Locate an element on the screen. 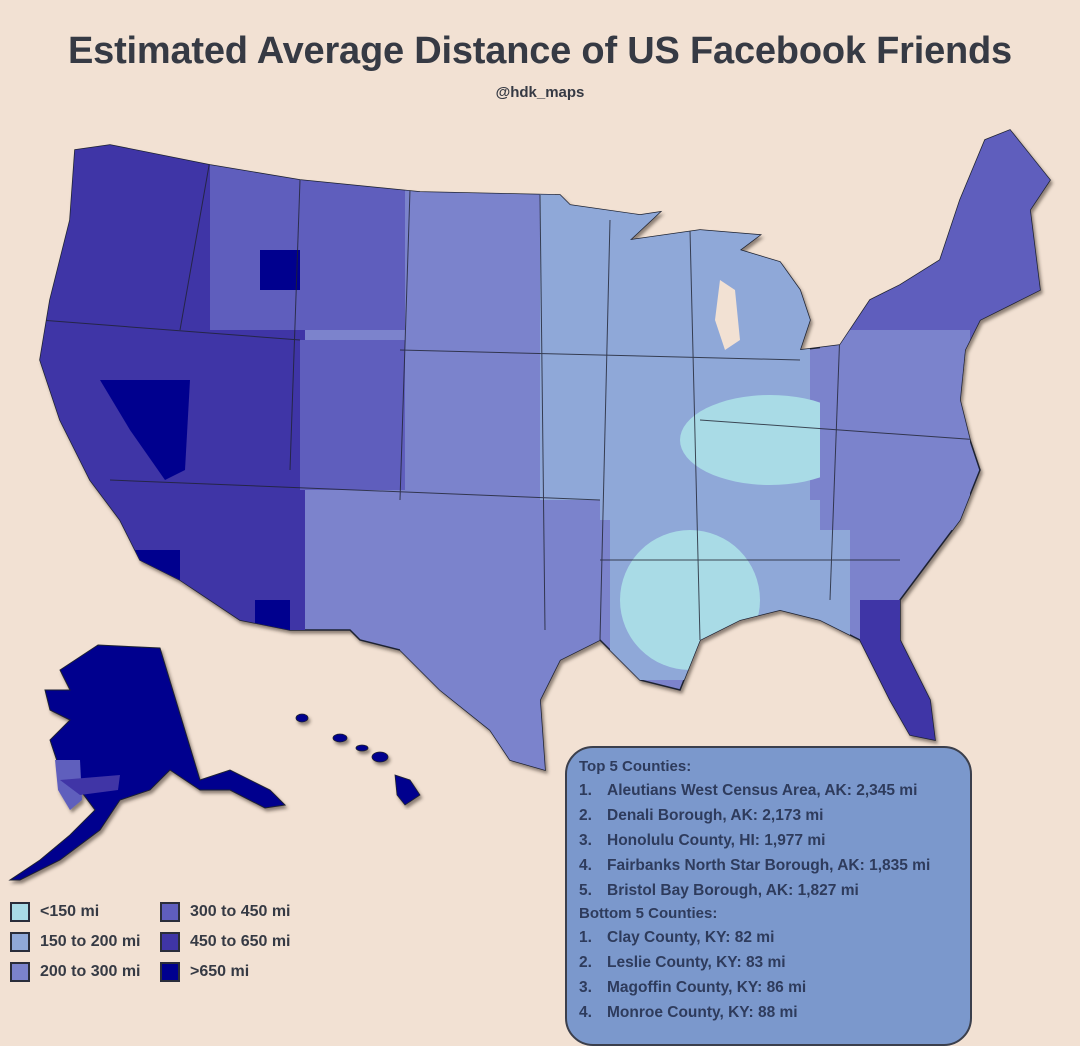 The image size is (1080, 1046). legend-item-150-200: 150 to 200 mi is located at coordinates (75, 942).